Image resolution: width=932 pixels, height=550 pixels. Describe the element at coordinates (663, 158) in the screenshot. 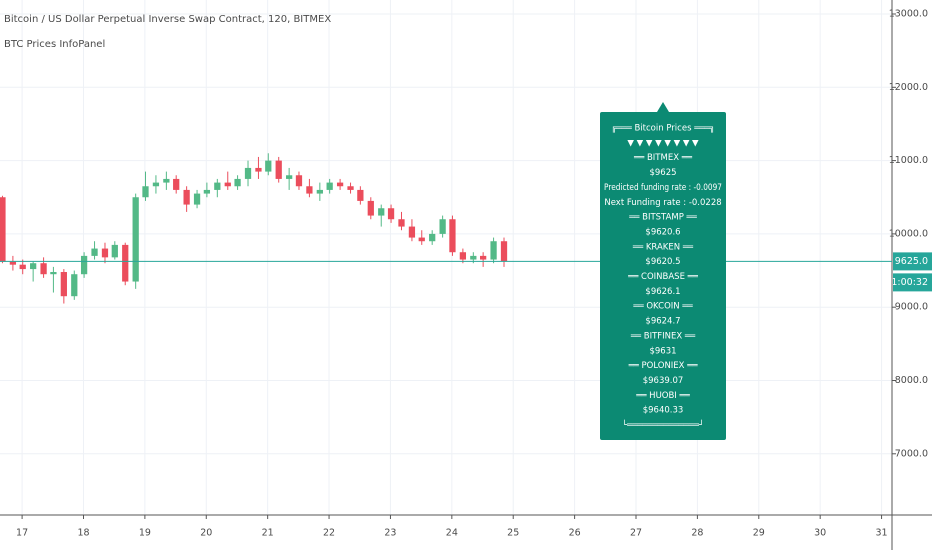

I see `info-panel-line: ══ BITMEX ══` at that location.